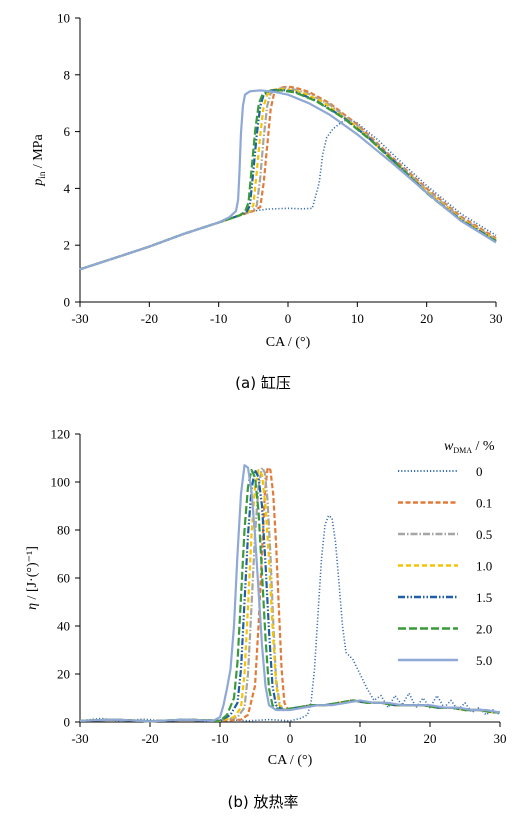 This screenshot has height=825, width=527. I want to click on y-tick-label: 80, so click(63, 530).